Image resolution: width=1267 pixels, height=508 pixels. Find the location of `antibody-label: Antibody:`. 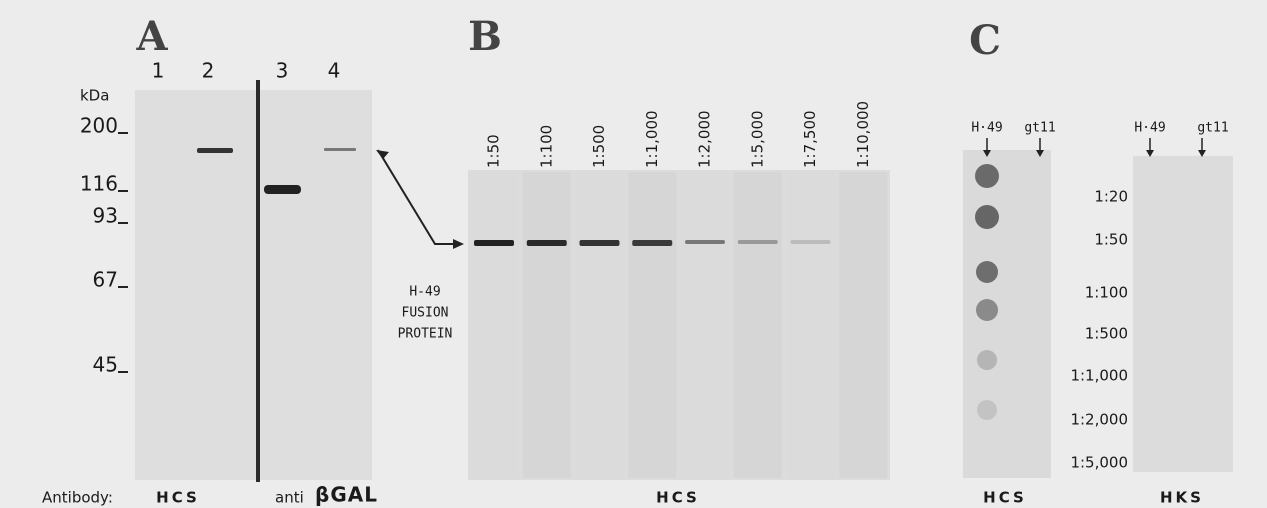

antibody-label: Antibody: is located at coordinates (77, 498).